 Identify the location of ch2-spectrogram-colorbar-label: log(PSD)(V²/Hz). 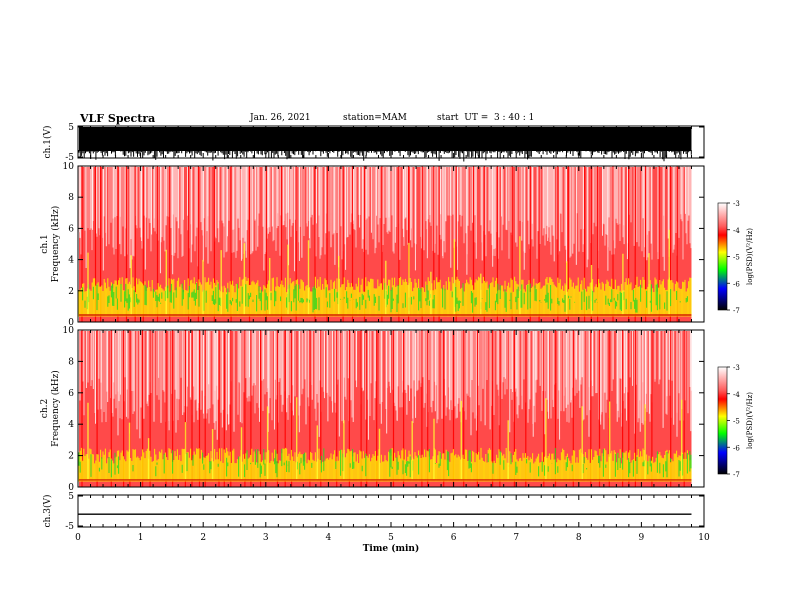
(750, 420).